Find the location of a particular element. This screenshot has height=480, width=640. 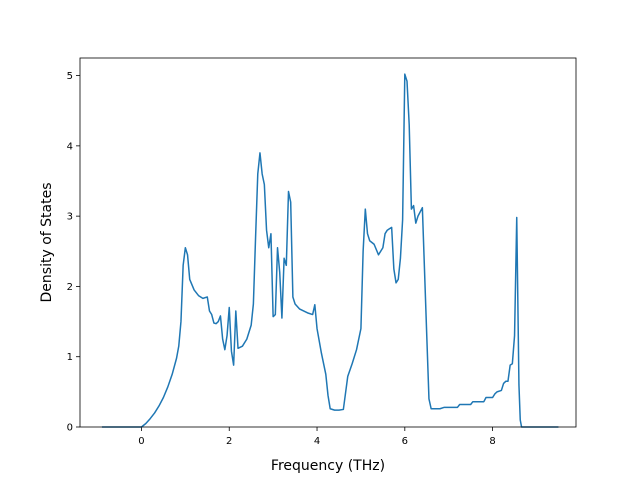

y-tick-label: 2 is located at coordinates (70, 287).